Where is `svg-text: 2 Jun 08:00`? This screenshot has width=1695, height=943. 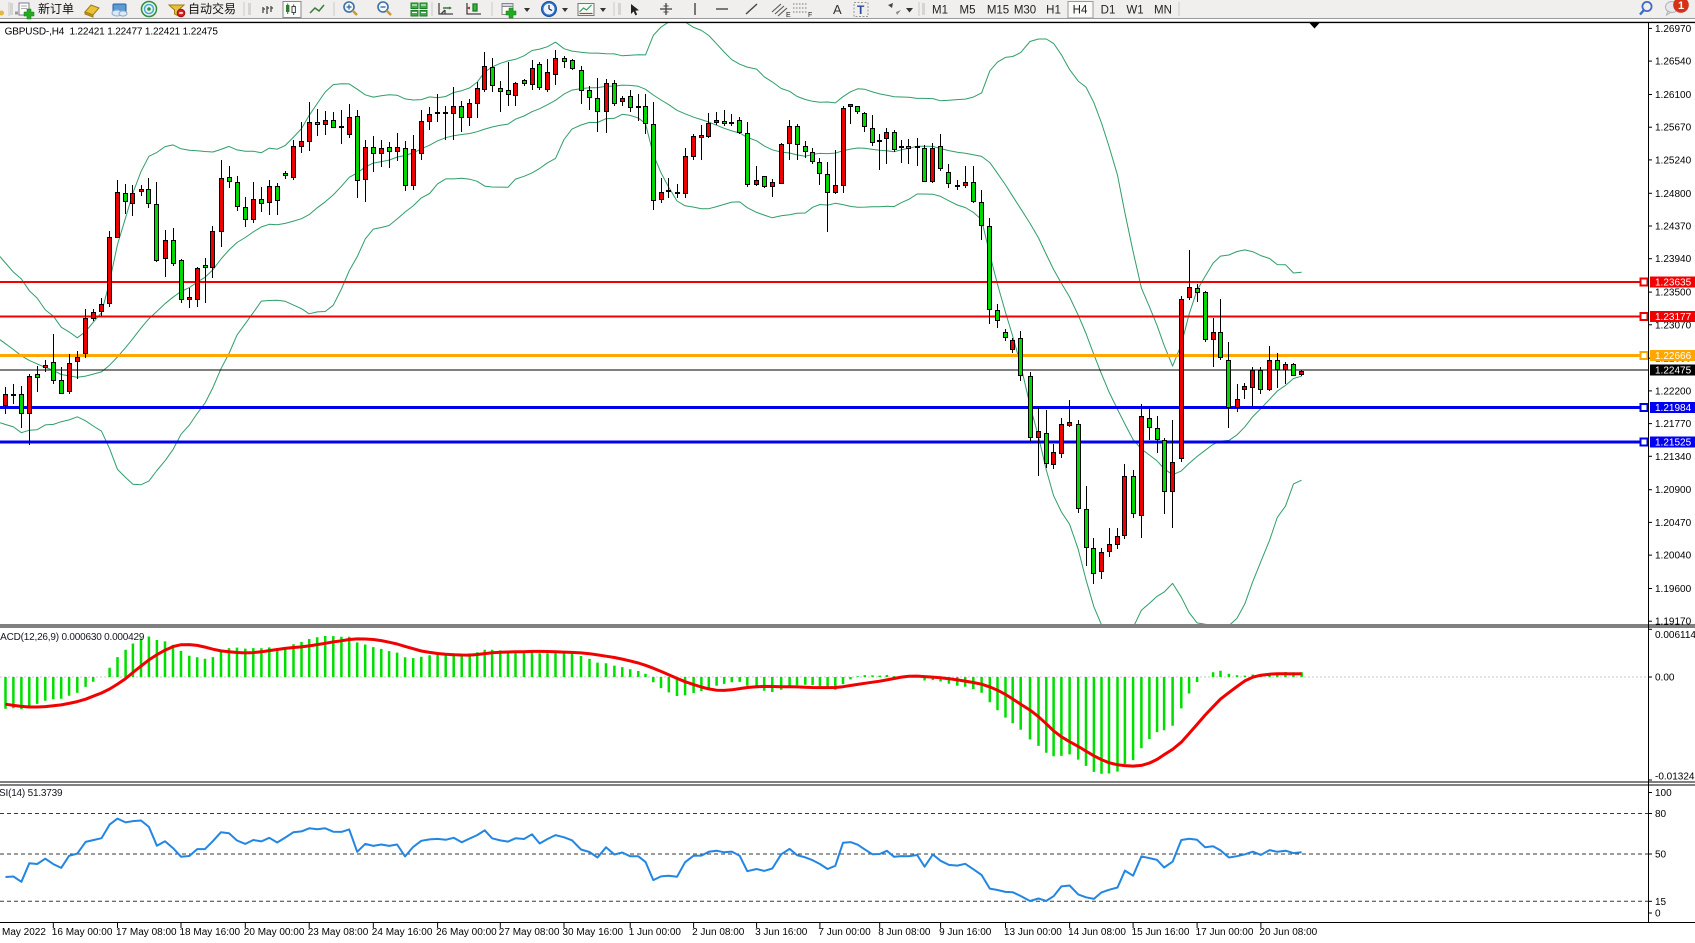
svg-text: 2 Jun 08:00 is located at coordinates (718, 932).